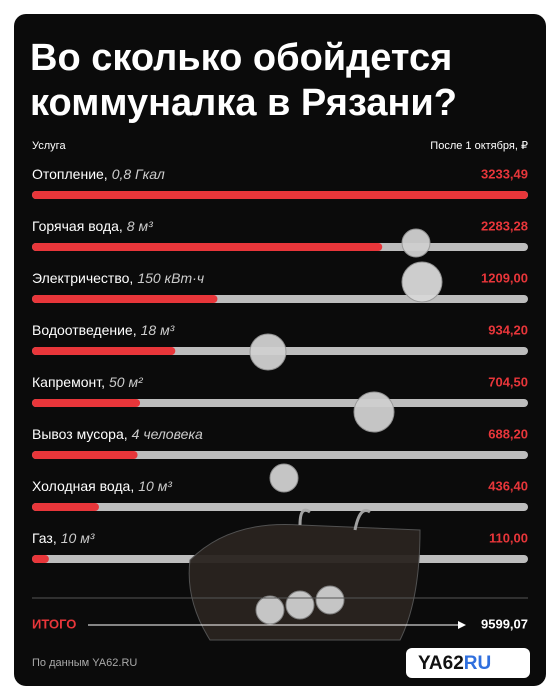 The width and height of the screenshot is (560, 700). I want to click on value-label: 436,40, so click(508, 485).